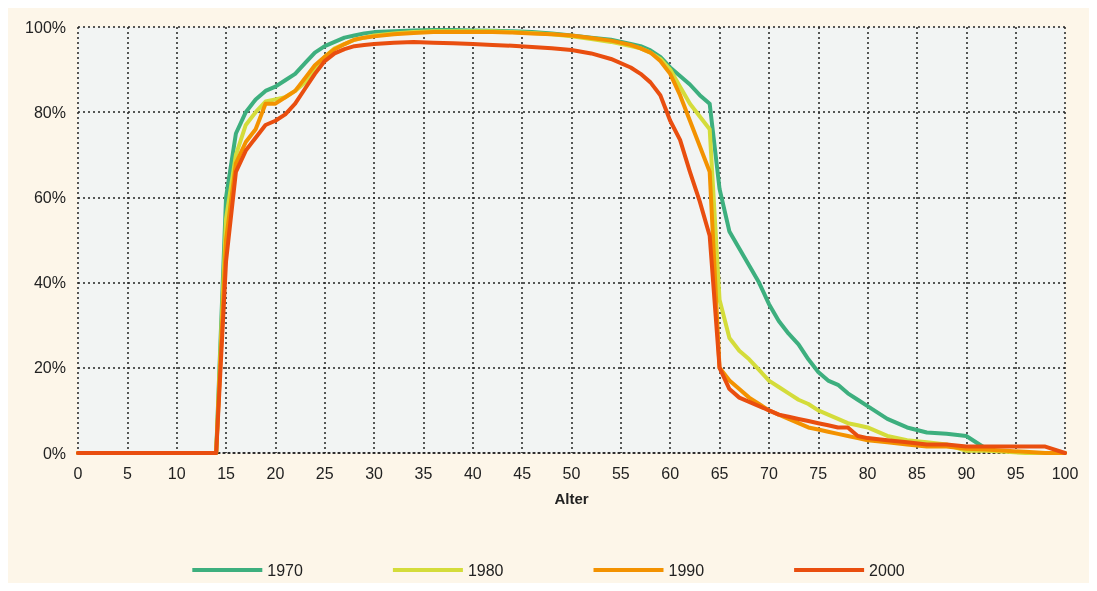 Image resolution: width=1097 pixels, height=591 pixels. I want to click on x-tick-label: 25, so click(324, 473).